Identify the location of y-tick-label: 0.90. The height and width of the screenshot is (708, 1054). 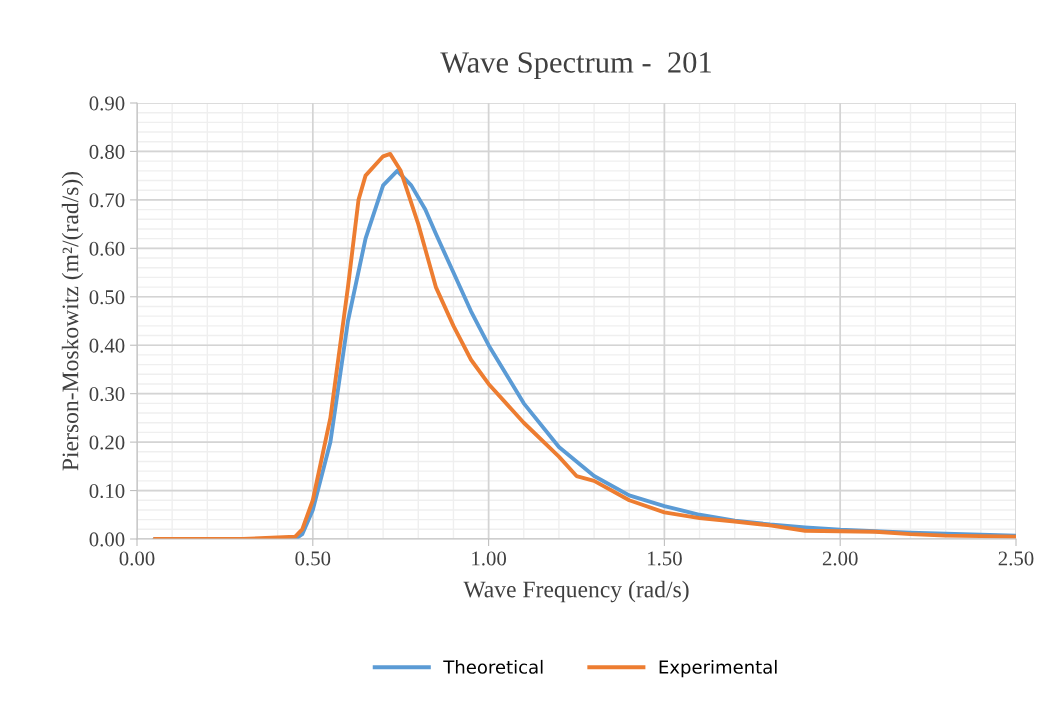
(107, 103).